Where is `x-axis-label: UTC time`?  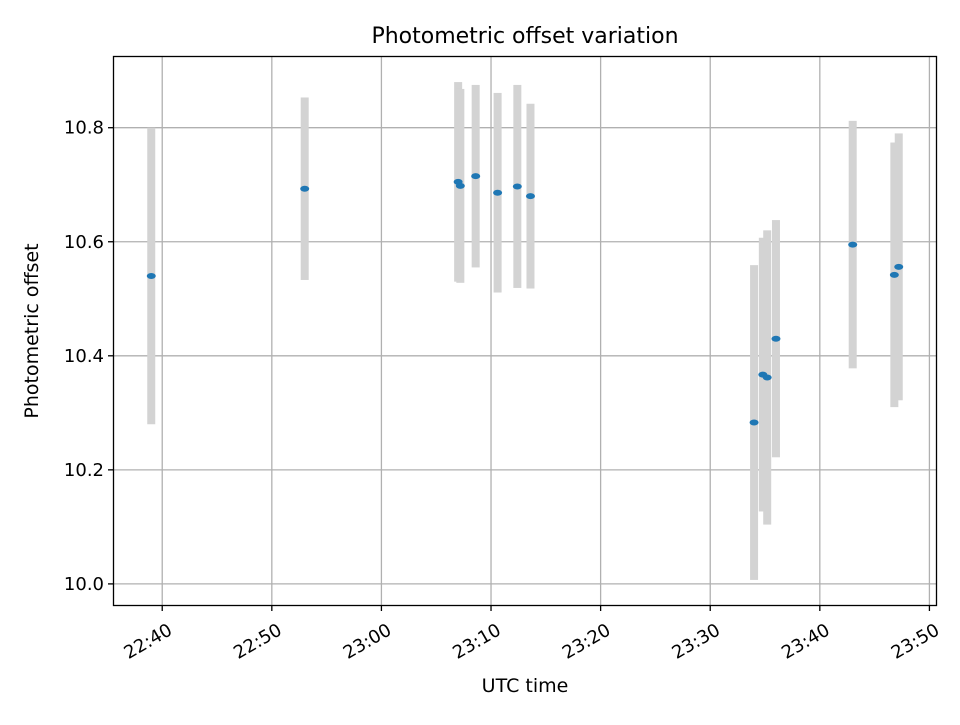
x-axis-label: UTC time is located at coordinates (525, 686).